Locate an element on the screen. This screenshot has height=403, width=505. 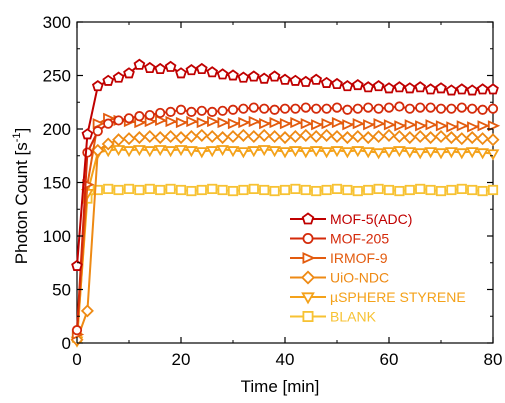
y-axis-title-suffix: ] is located at coordinates (21, 130).